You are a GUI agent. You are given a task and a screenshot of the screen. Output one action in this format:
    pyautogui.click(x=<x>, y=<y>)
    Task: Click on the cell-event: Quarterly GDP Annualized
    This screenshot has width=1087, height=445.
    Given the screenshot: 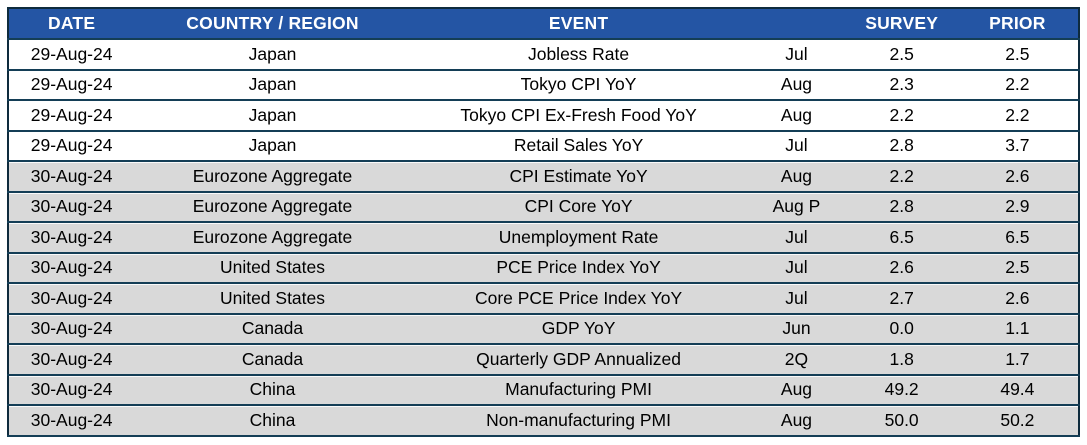 What is the action you would take?
    pyautogui.click(x=578, y=359)
    